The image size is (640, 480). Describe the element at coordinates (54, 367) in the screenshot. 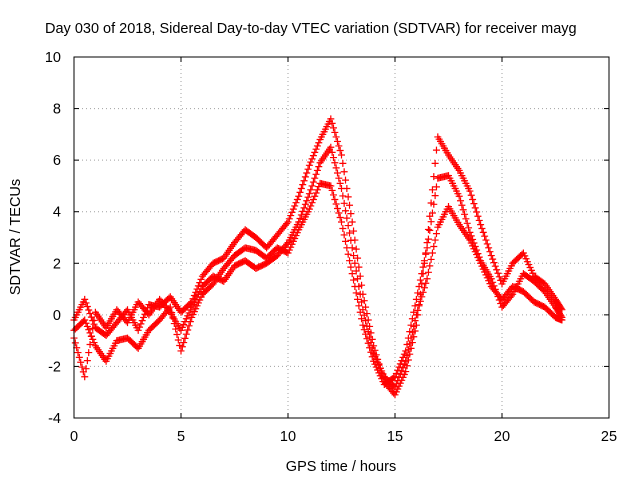

I see `y-tick-label: -2` at that location.